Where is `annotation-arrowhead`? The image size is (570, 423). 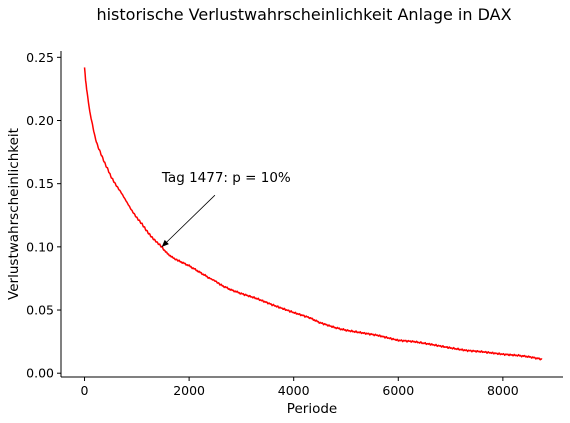
annotation-arrowhead is located at coordinates (165, 243).